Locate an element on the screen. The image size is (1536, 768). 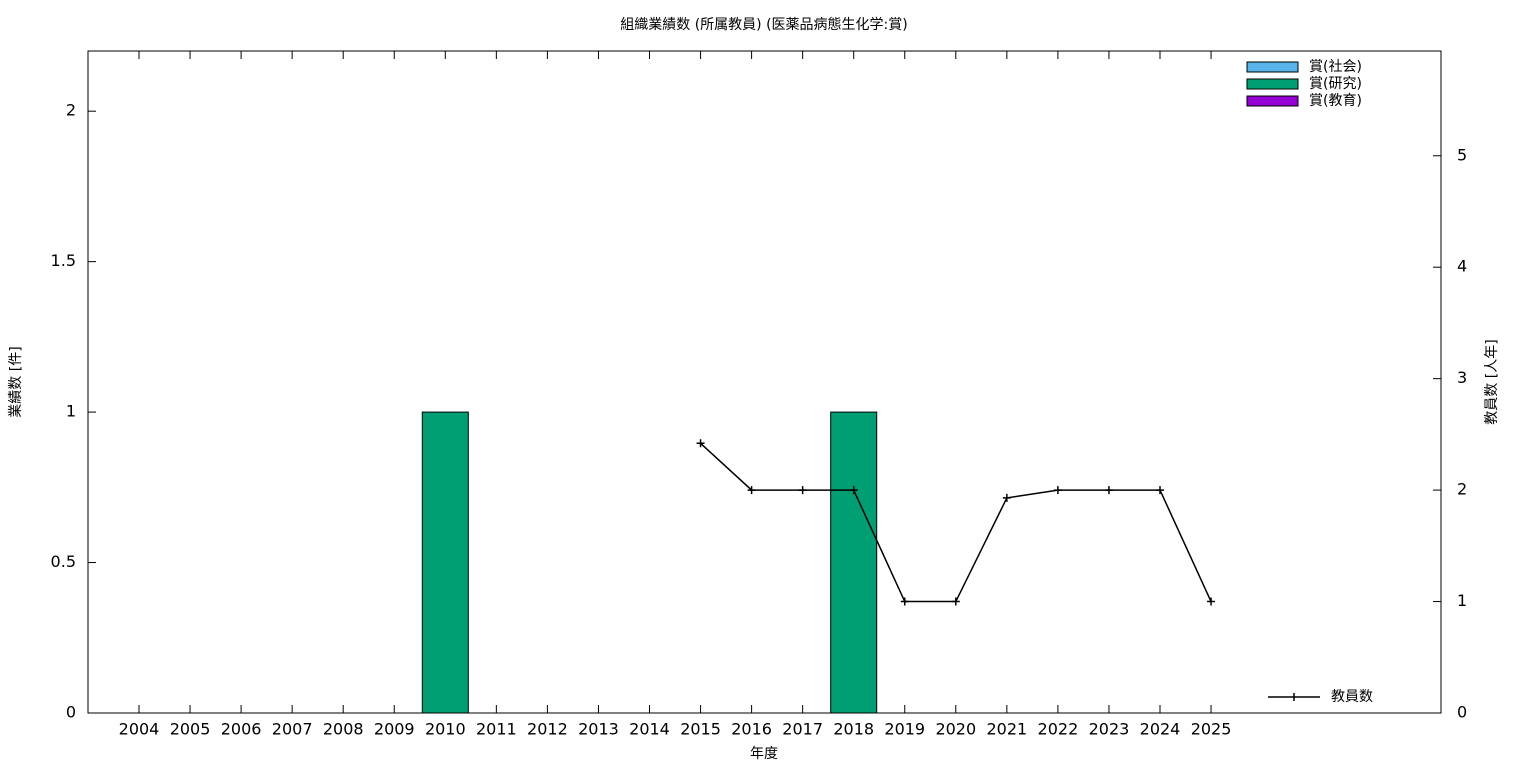
legend-label: 賞(研究) is located at coordinates (1335, 84).